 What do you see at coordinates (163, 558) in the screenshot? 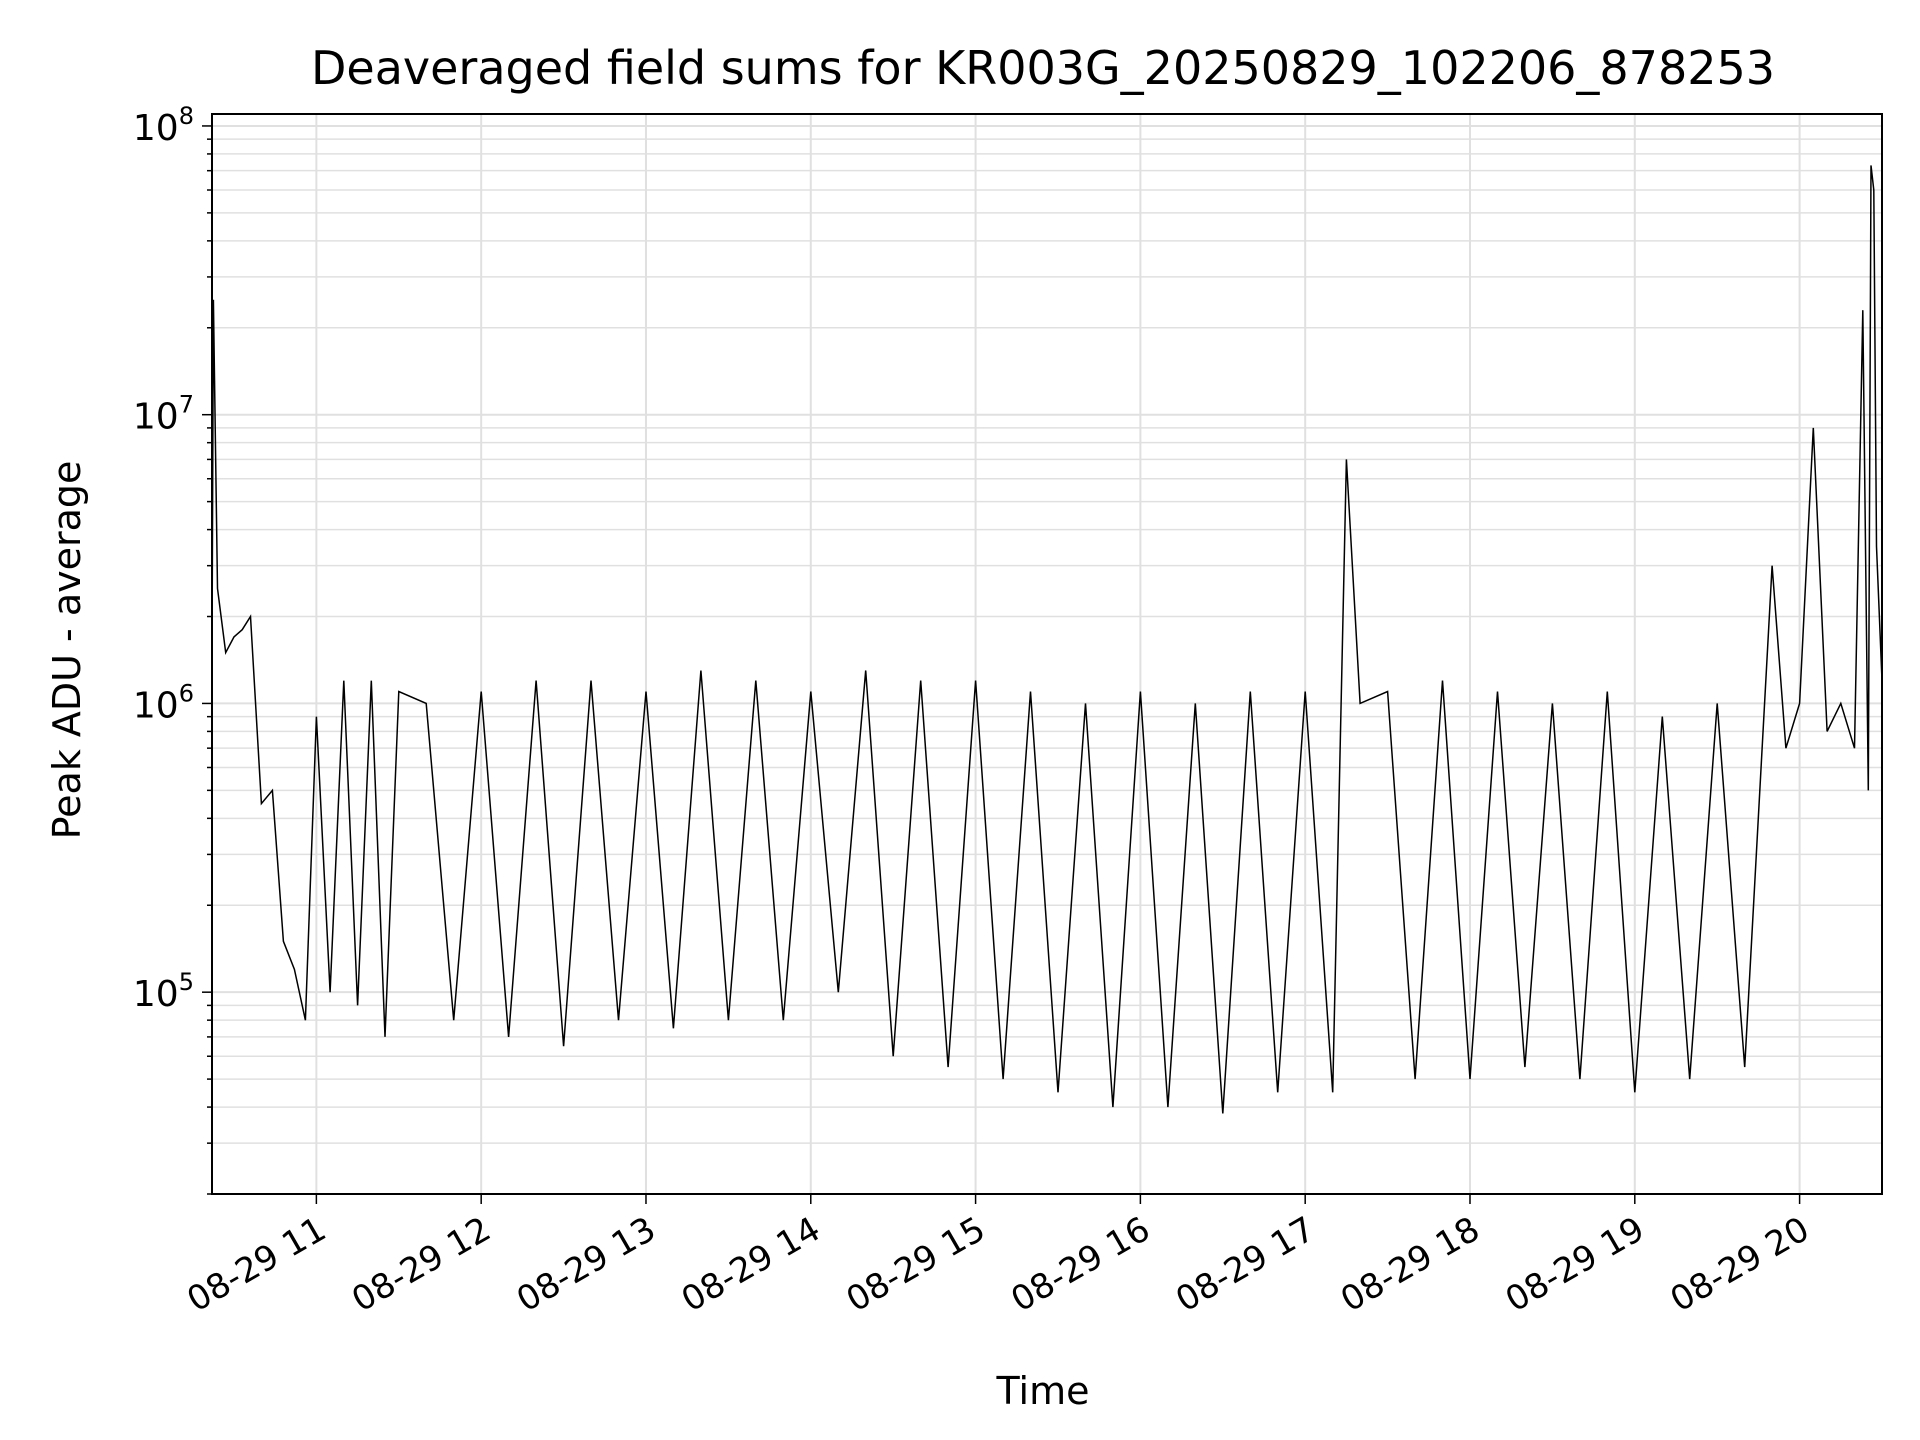
I see `y-axis-ticks: 10⁵ 10⁶ 10⁷ 10⁸` at bounding box center [163, 558].